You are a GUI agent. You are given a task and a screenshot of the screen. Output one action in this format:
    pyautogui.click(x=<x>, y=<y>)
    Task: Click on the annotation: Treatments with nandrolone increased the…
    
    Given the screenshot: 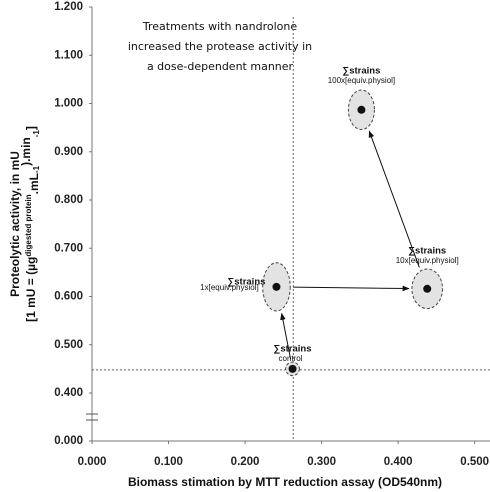 What is the action you would take?
    pyautogui.click(x=220, y=46)
    